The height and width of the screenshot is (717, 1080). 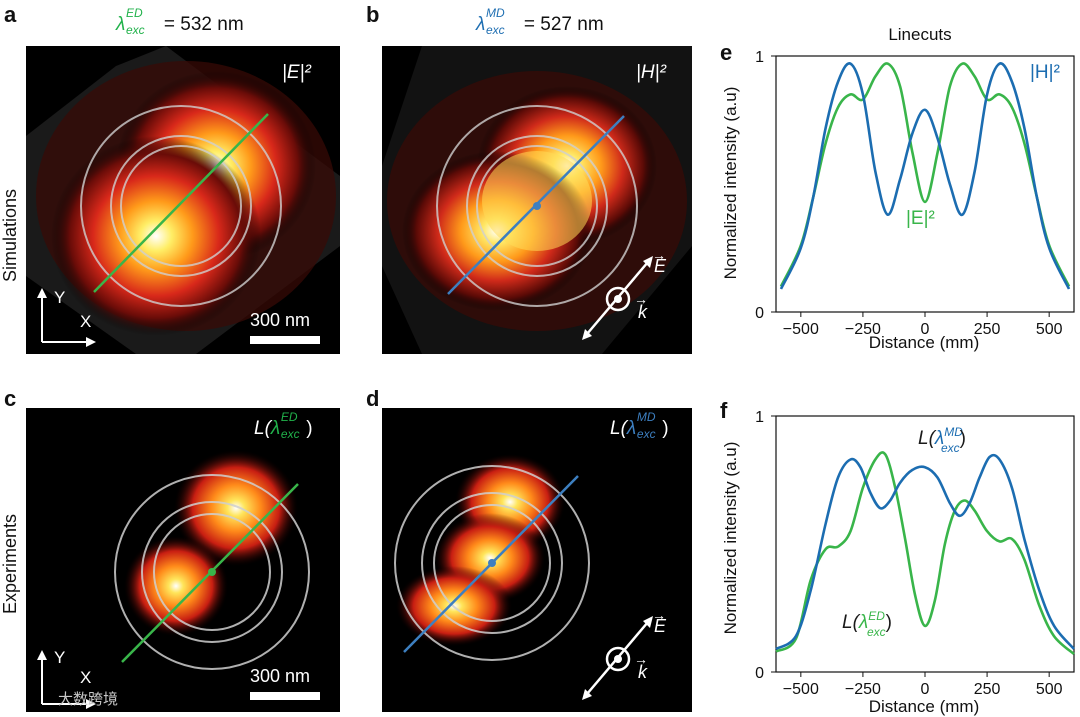 What do you see at coordinates (280, 320) in the screenshot?
I see `scale-bar-label: 300 nm` at bounding box center [280, 320].